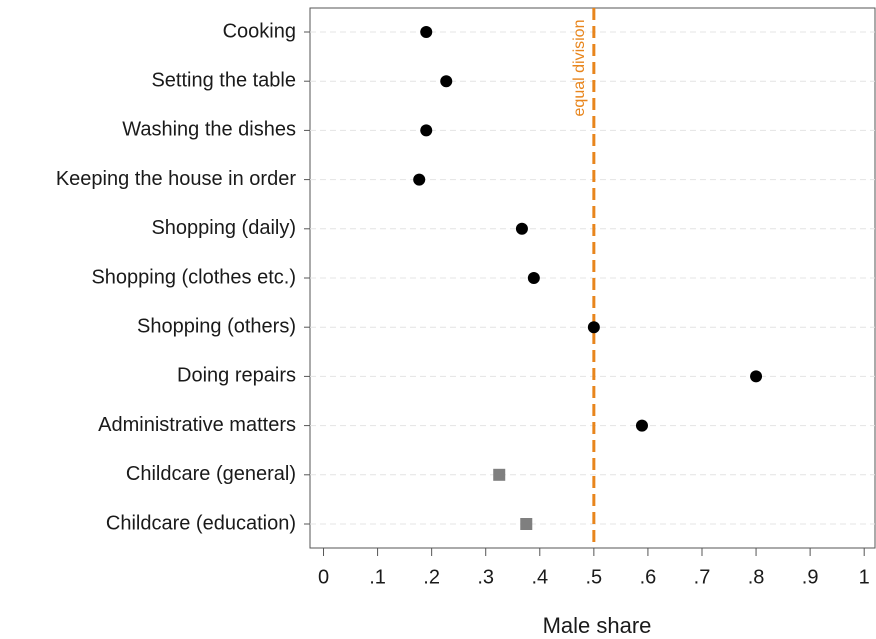 Image resolution: width=876 pixels, height=639 pixels. I want to click on x-tick-label: .3, so click(485, 577).